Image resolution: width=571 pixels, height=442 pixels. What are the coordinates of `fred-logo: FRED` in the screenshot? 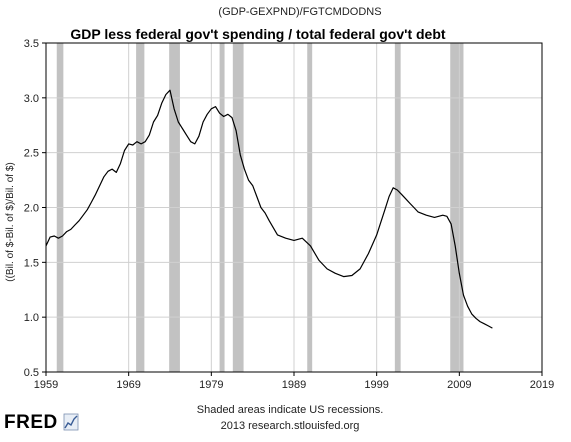 It's located at (41, 422).